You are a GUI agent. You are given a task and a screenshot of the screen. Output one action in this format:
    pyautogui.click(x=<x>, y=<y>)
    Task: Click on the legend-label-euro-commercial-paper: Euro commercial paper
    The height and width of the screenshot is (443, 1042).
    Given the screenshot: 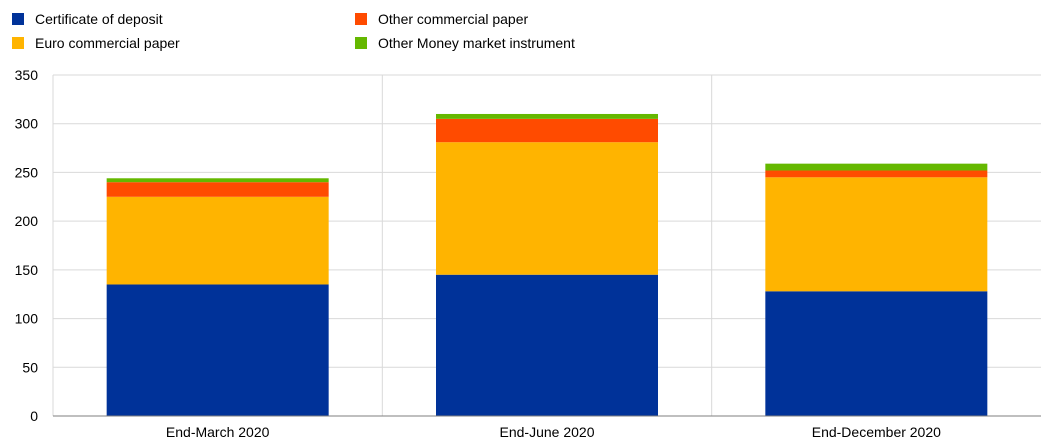 What is the action you would take?
    pyautogui.click(x=107, y=43)
    